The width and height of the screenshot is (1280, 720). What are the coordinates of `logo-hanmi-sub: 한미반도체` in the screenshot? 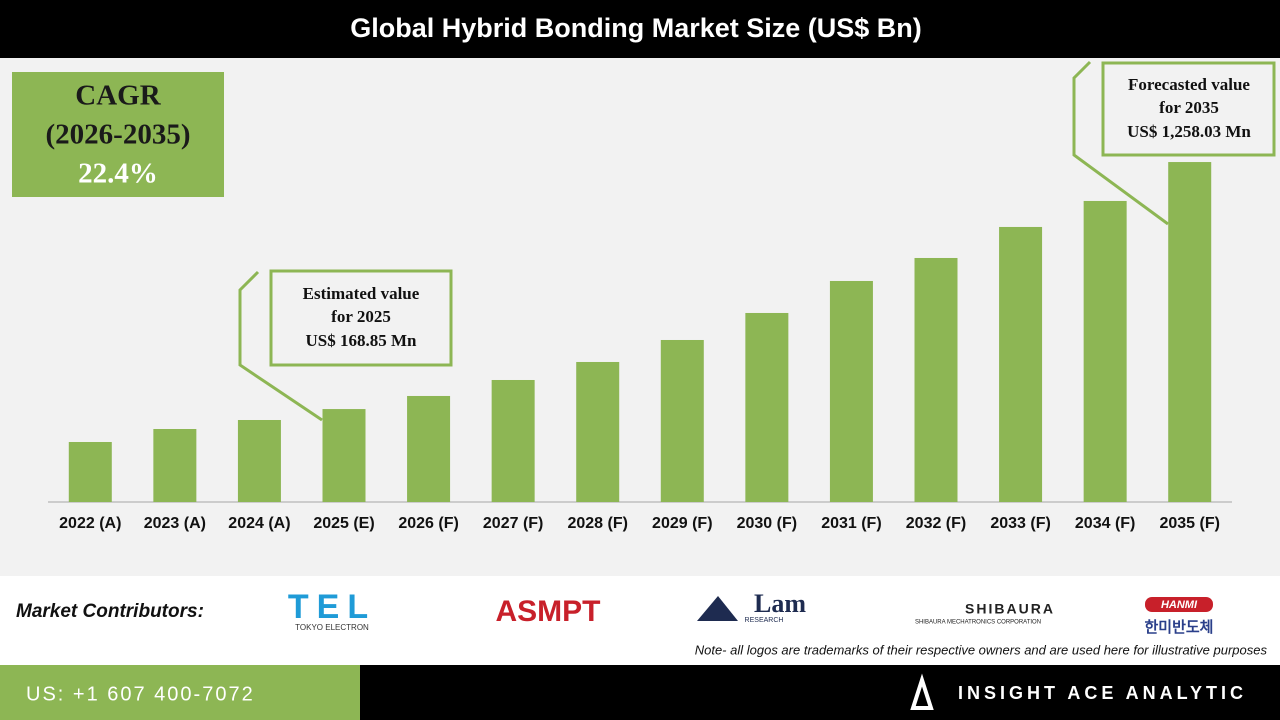 It's located at (1178, 627).